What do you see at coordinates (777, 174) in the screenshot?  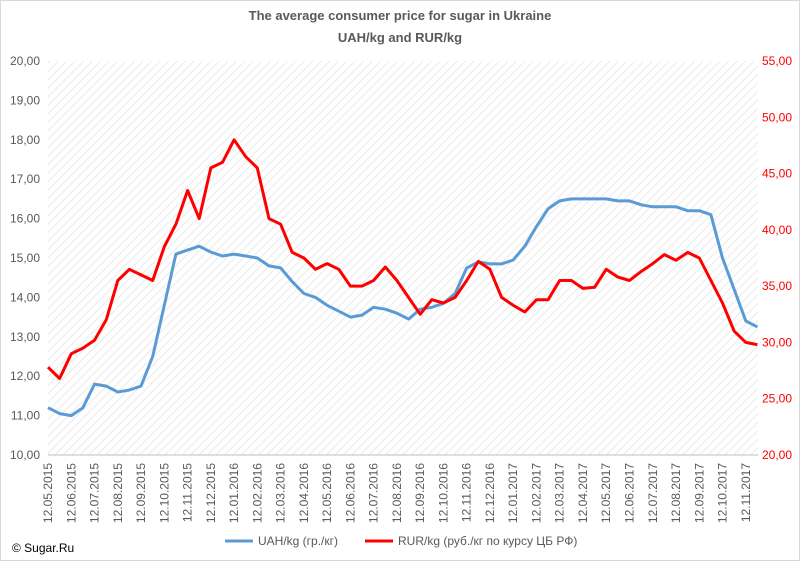 I see `y2-tick-label: 45,00` at bounding box center [777, 174].